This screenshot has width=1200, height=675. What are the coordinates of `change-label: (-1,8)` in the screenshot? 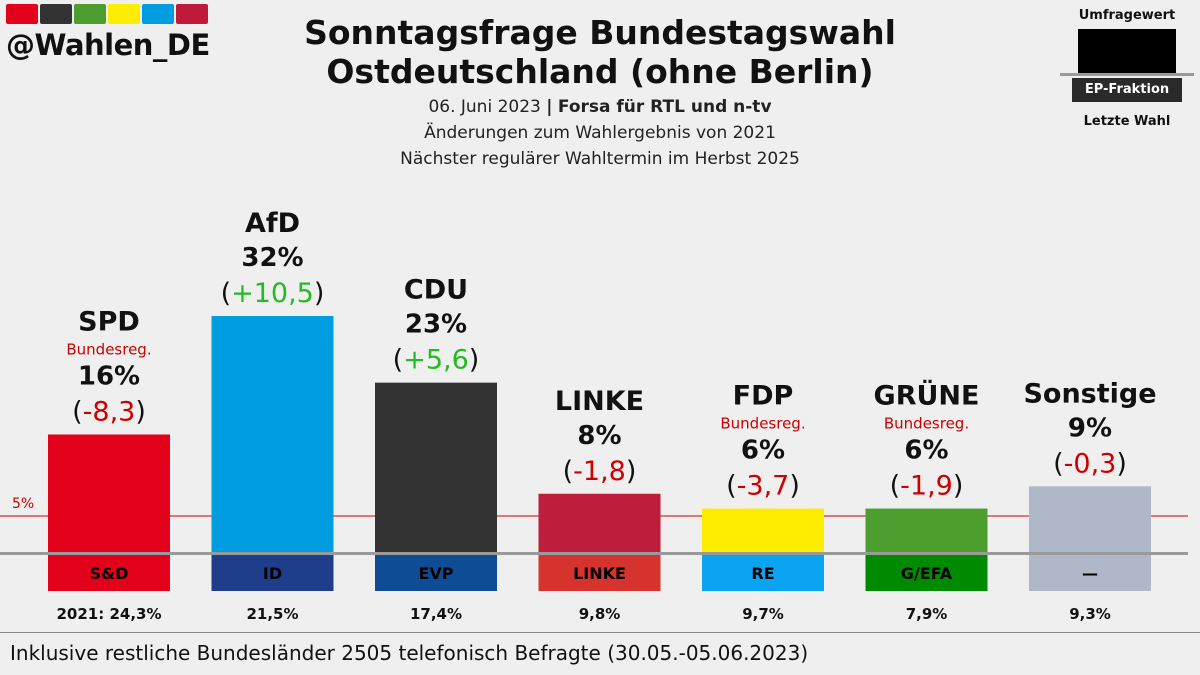 It's located at (600, 471).